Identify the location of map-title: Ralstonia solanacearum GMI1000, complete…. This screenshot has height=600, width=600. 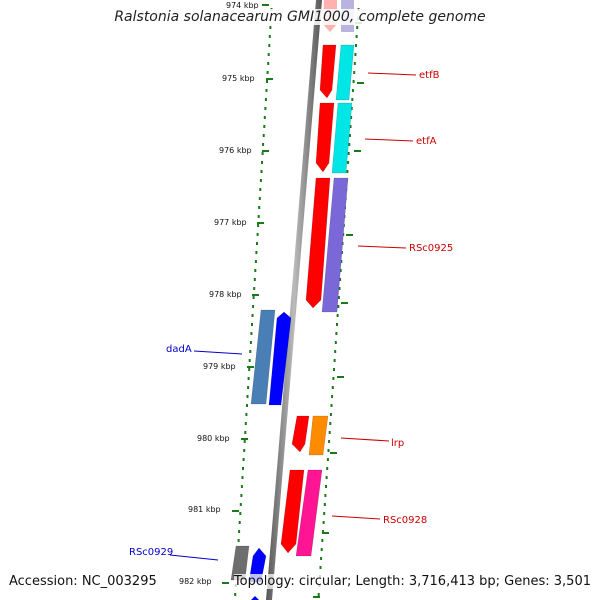
(300, 17).